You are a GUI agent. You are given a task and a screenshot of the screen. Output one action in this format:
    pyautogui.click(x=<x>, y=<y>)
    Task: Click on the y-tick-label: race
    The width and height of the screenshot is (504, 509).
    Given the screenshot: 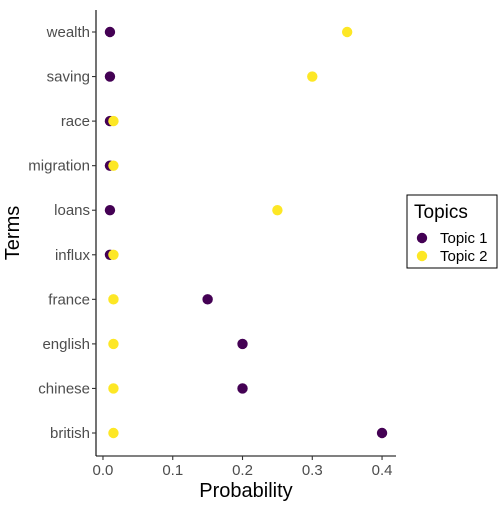 What is the action you would take?
    pyautogui.click(x=75, y=121)
    